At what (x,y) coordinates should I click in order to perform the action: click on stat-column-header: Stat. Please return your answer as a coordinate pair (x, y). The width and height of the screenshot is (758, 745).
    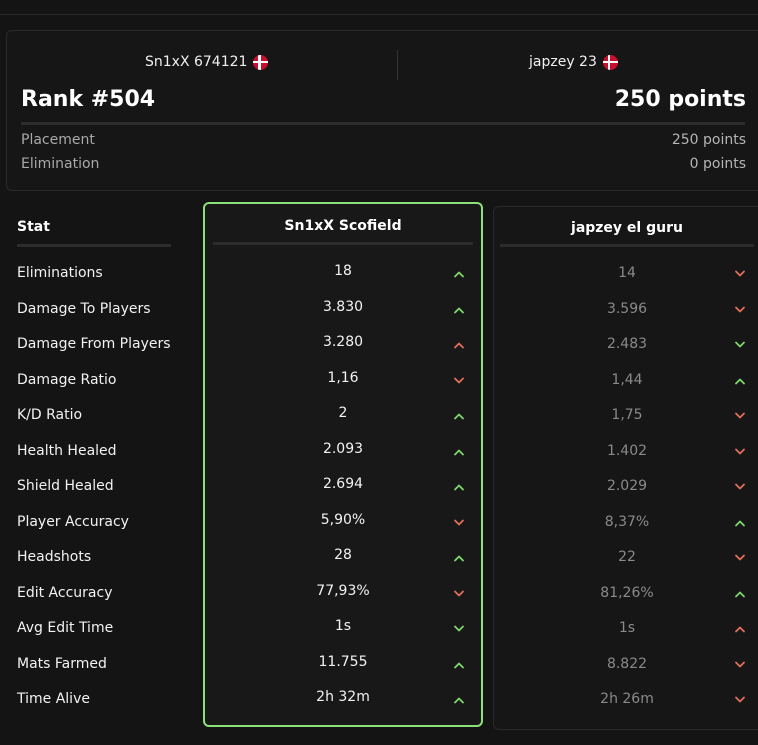
    Looking at the image, I should click on (33, 227).